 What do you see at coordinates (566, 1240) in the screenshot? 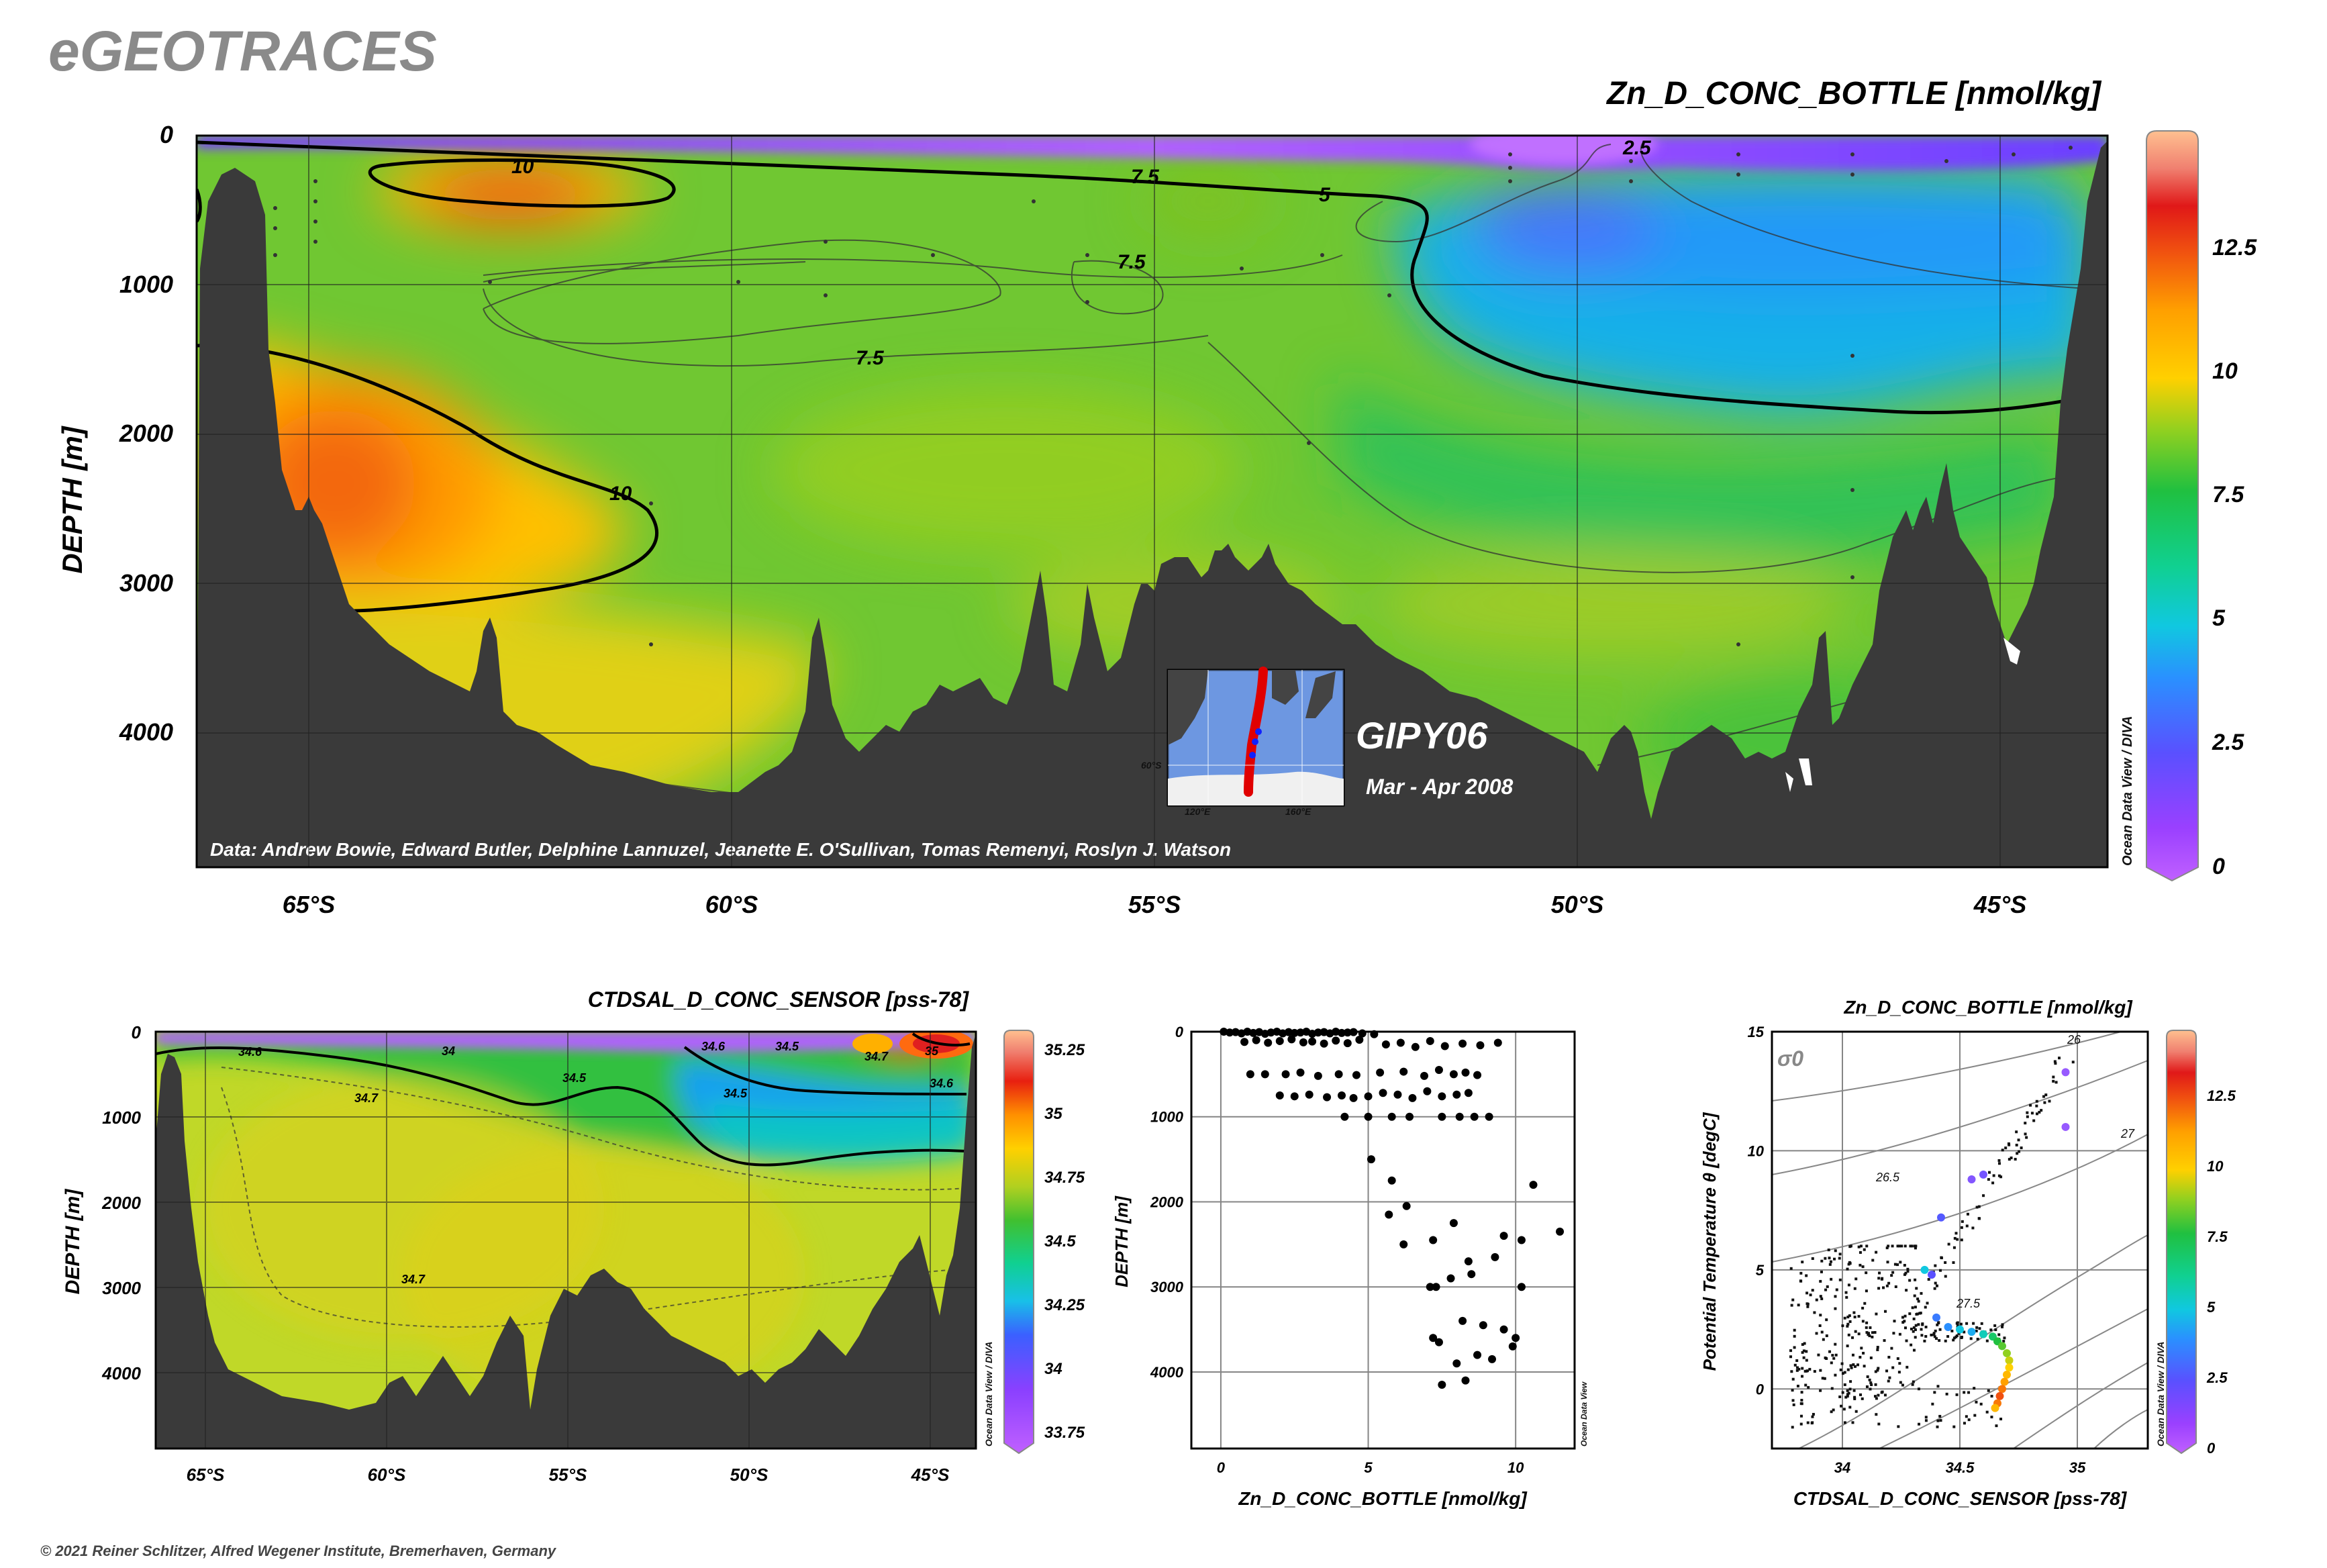
I see `salinity-grid` at bounding box center [566, 1240].